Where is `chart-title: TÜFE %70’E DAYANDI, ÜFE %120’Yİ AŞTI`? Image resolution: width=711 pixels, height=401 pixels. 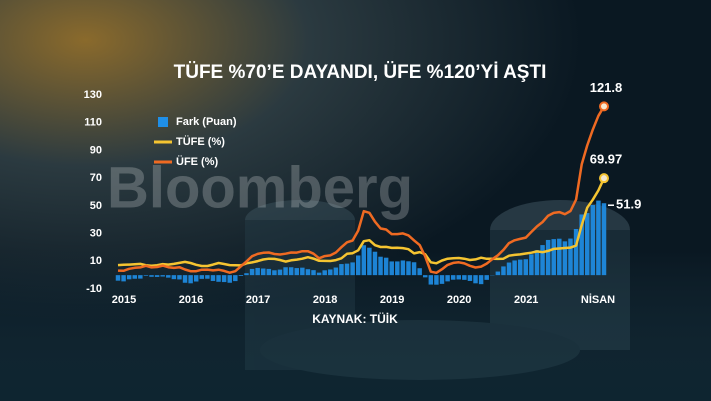
chart-title: TÜFE %70’E DAYANDI, ÜFE %120’Yİ AŞTI is located at coordinates (360, 72).